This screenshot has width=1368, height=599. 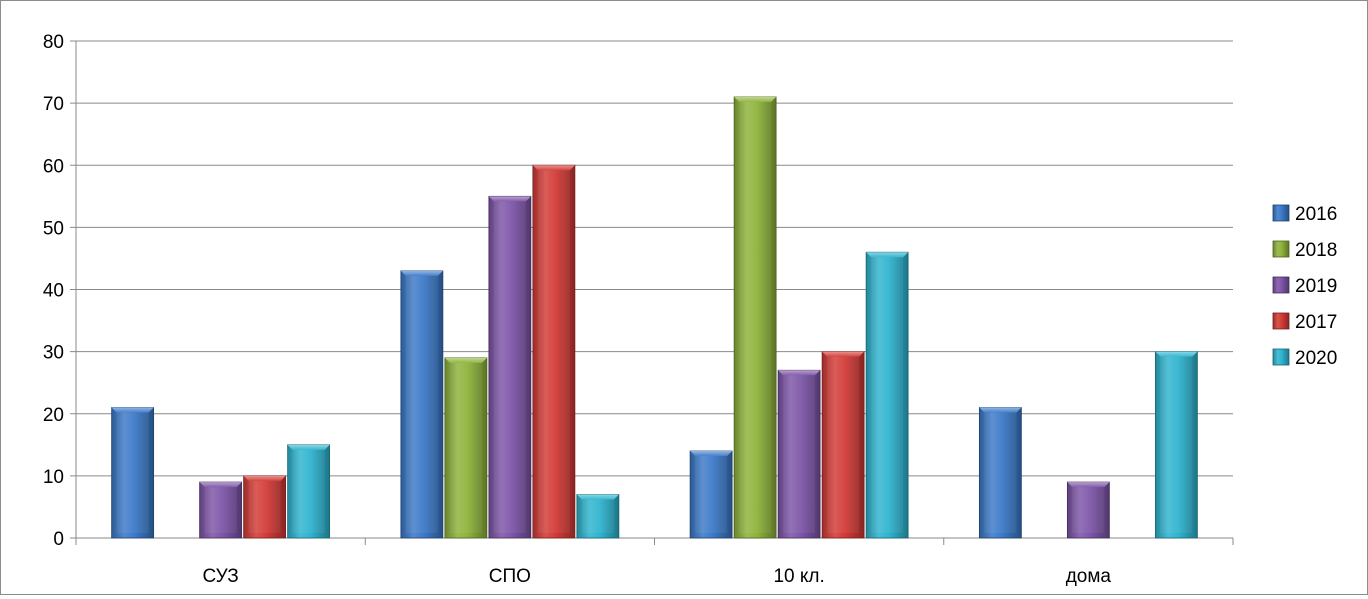 I want to click on legend-item: 2020, so click(x=1304, y=358).